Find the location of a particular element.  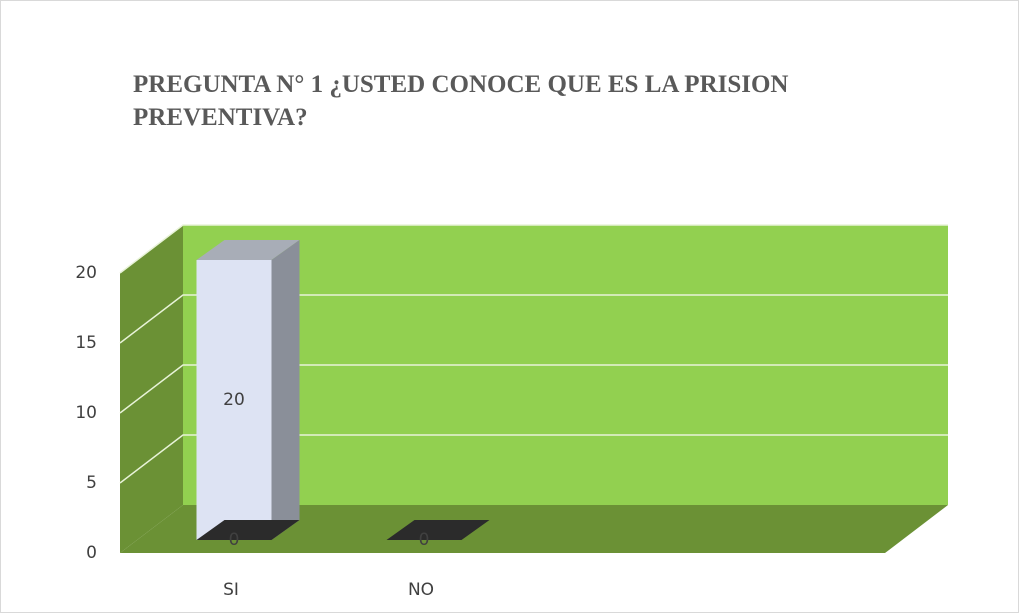

x-tick-label: NO is located at coordinates (421, 590).